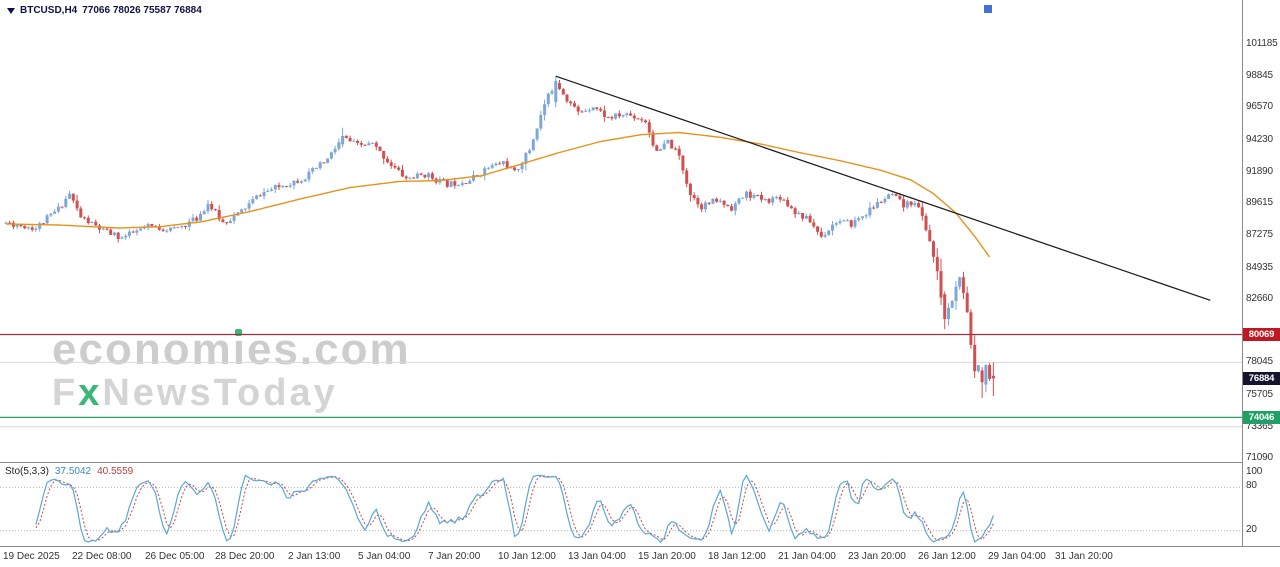 This screenshot has width=1280, height=567. I want to click on indicator-signal-value: 40.5559, so click(115, 471).